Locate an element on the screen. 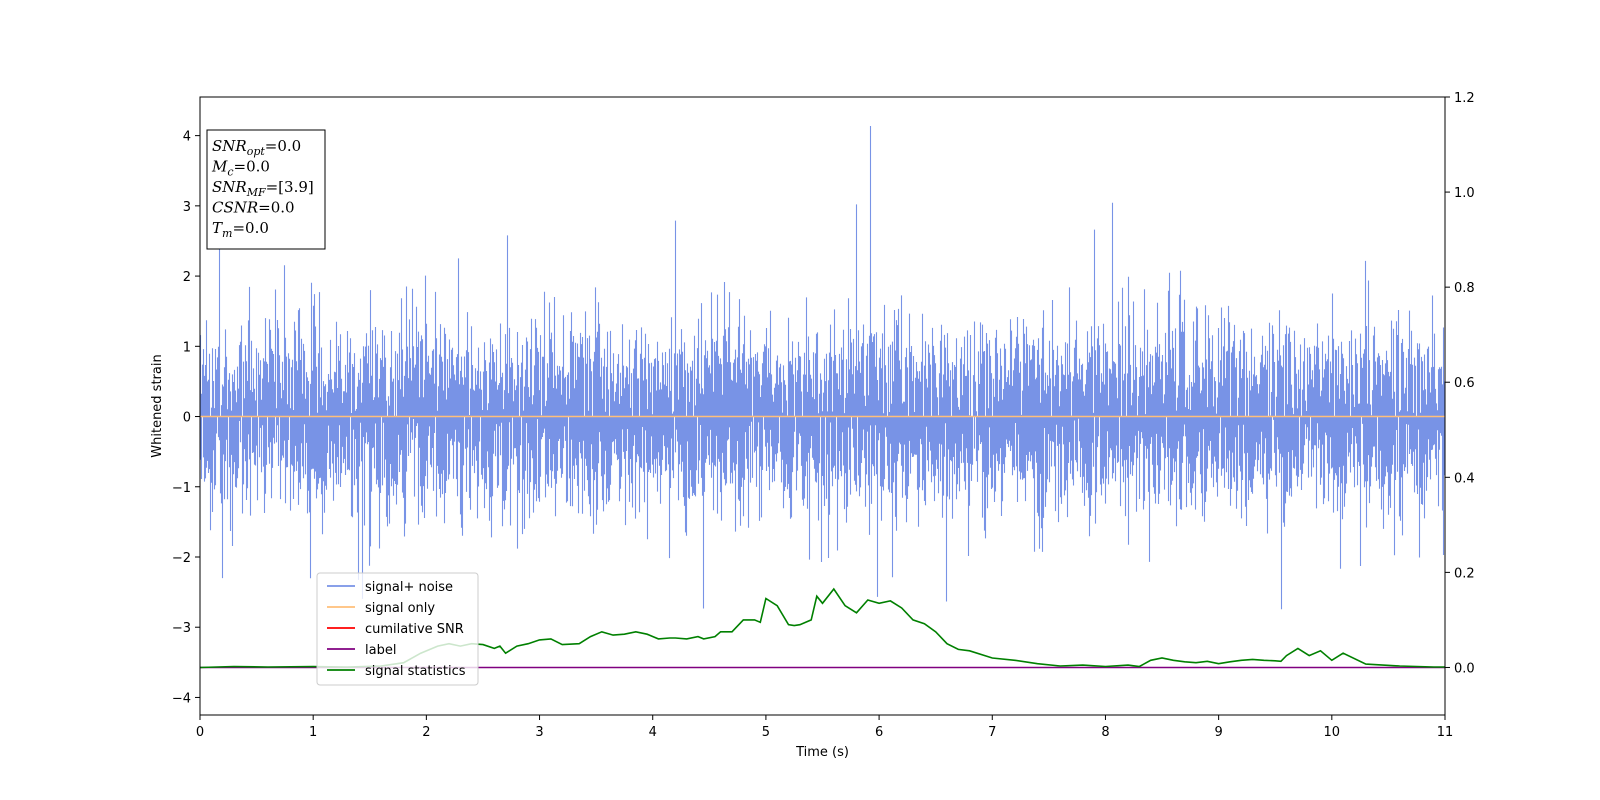 This screenshot has height=800, width=1600. info-box-line: SNRopt=0.0 is located at coordinates (256, 147).